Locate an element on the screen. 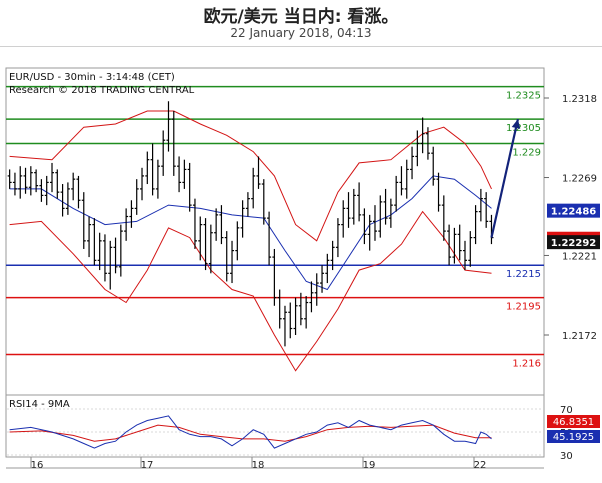 This screenshot has height=483, width=602. x-tick-label: 16 is located at coordinates (37, 465).